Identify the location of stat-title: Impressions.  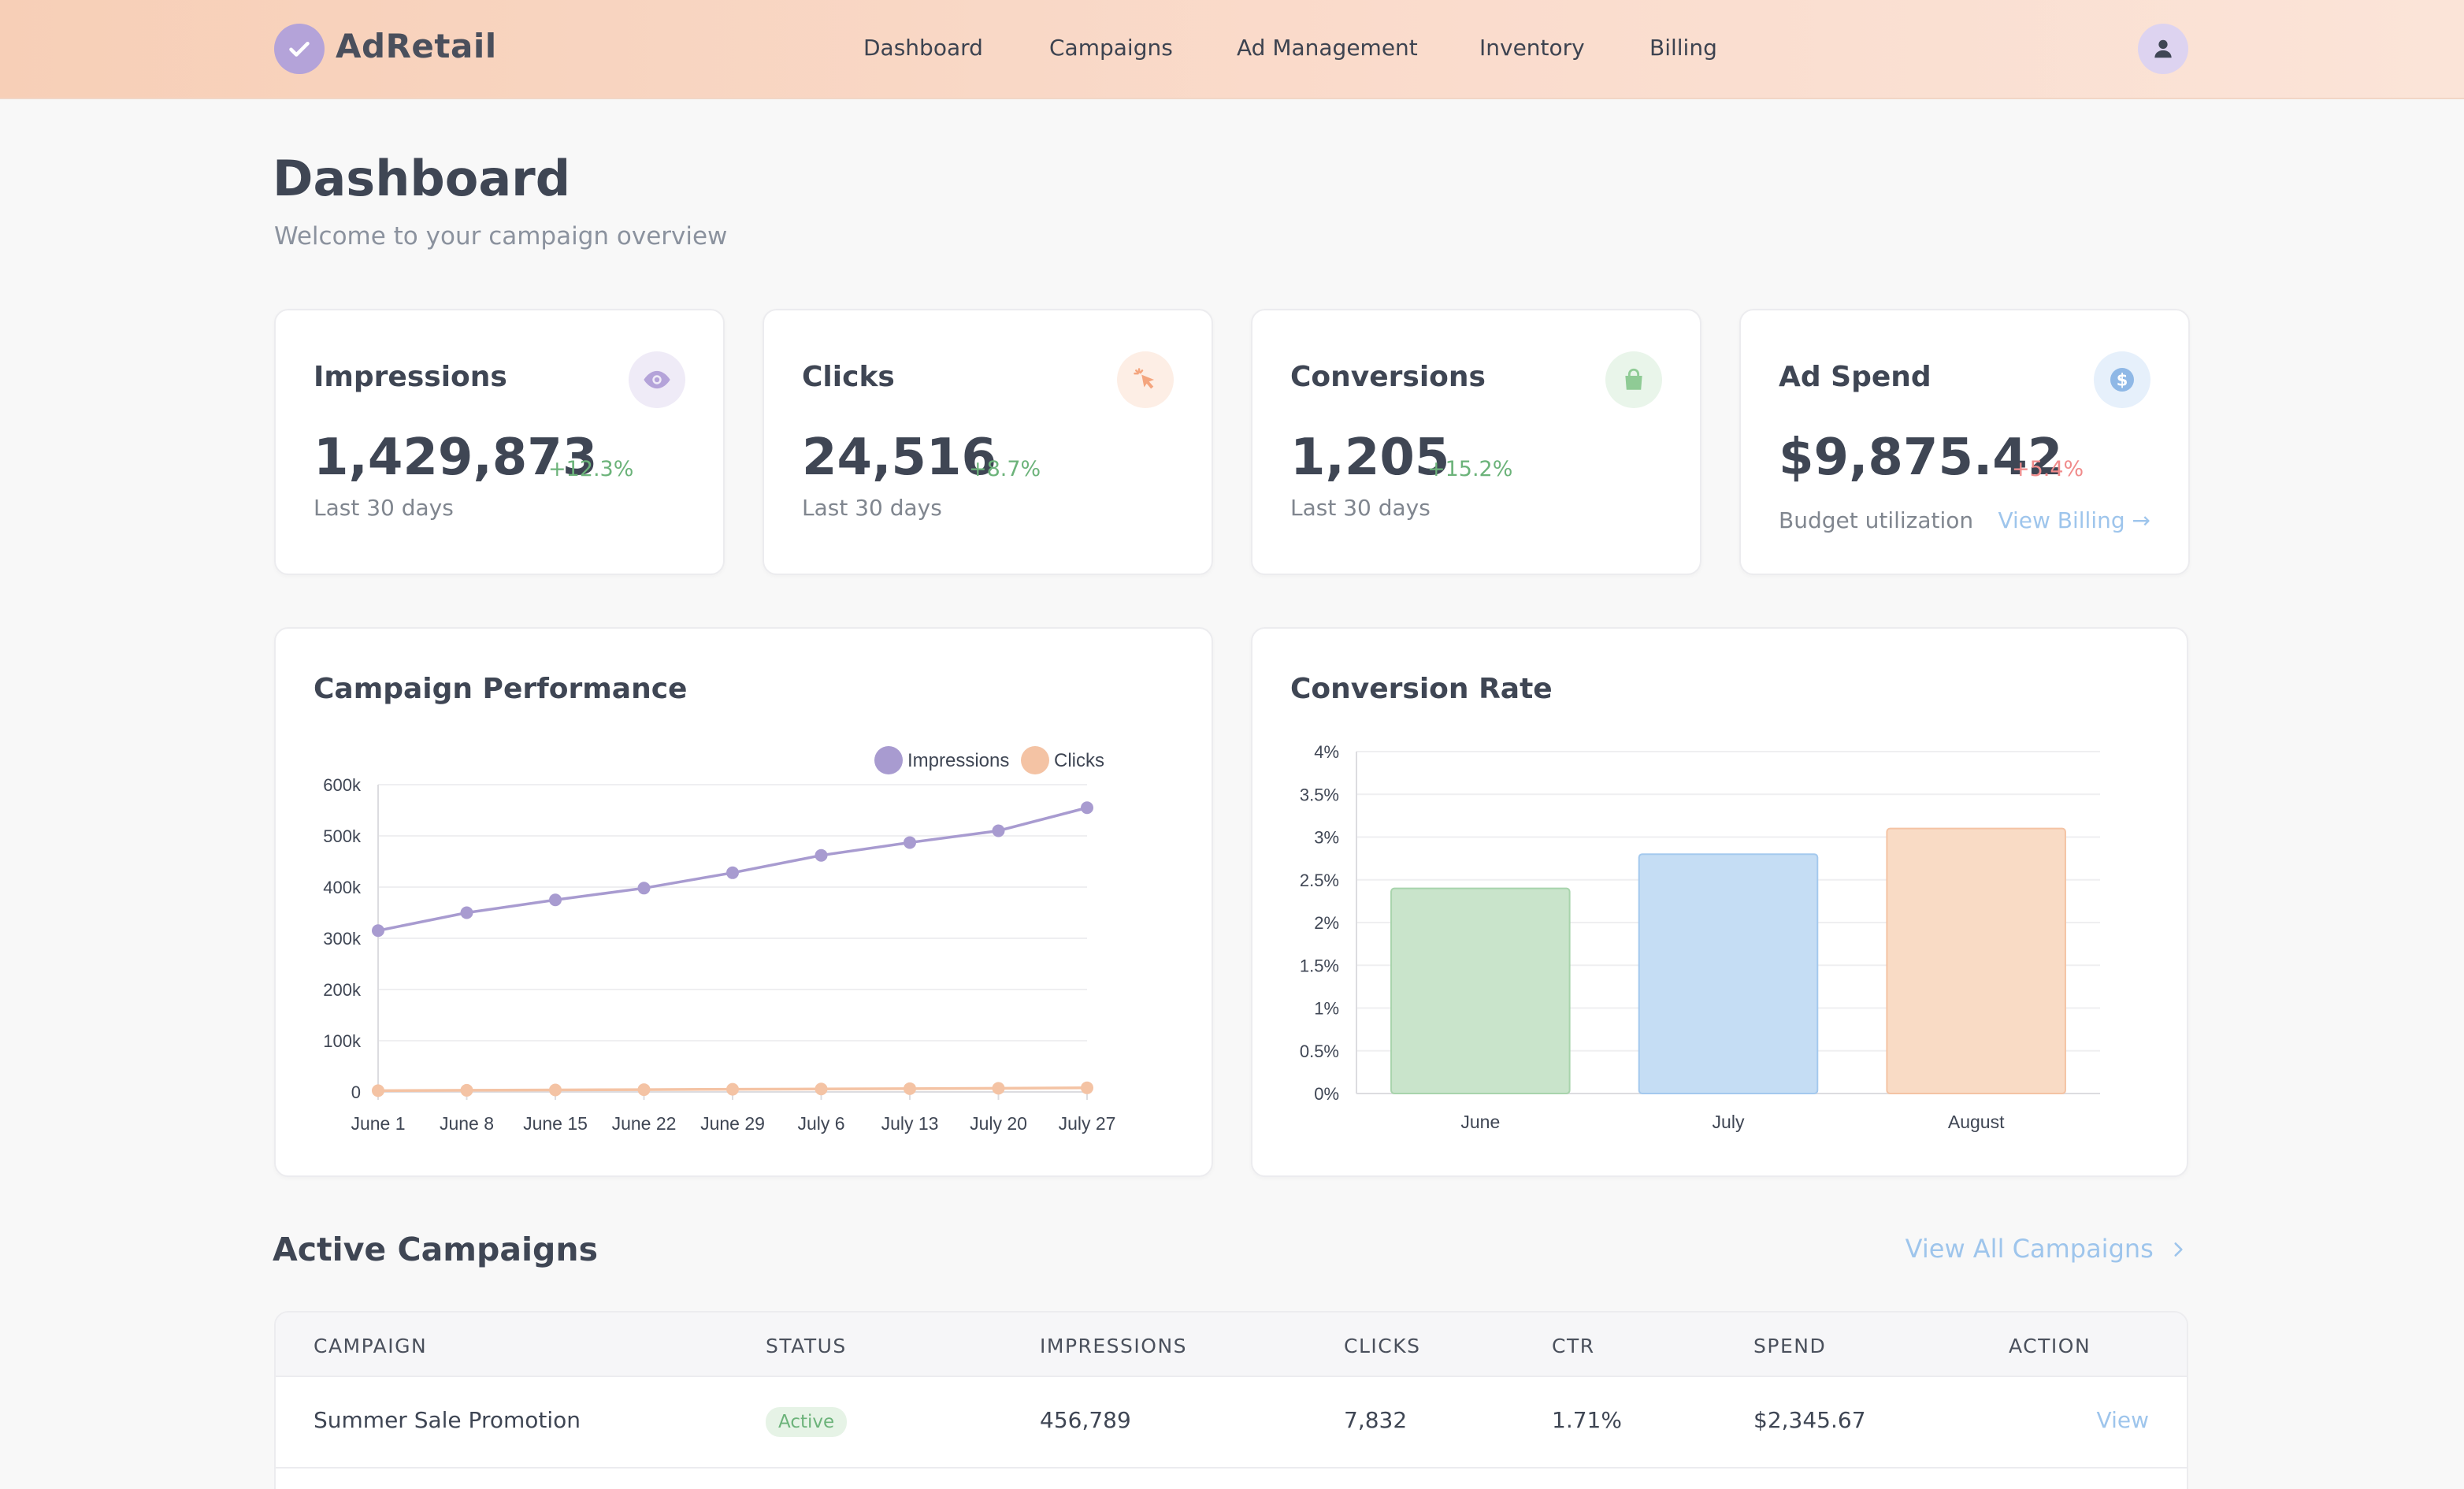
(410, 377).